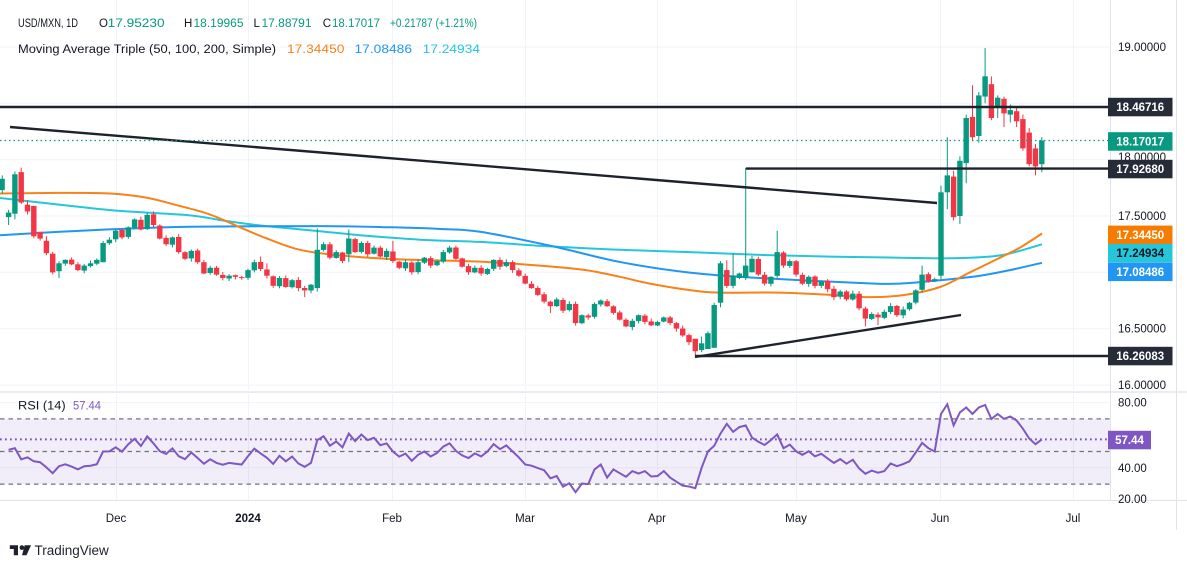  I want to click on svg-text: 17.34450, so click(1140, 236).